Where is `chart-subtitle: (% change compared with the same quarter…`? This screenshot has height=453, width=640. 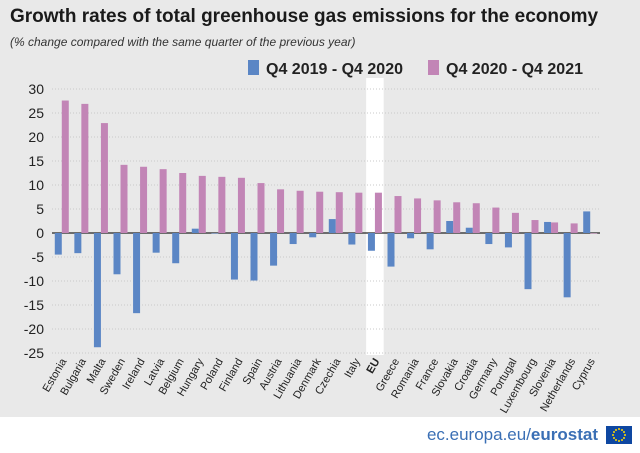 chart-subtitle: (% change compared with the same quarter… is located at coordinates (183, 42).